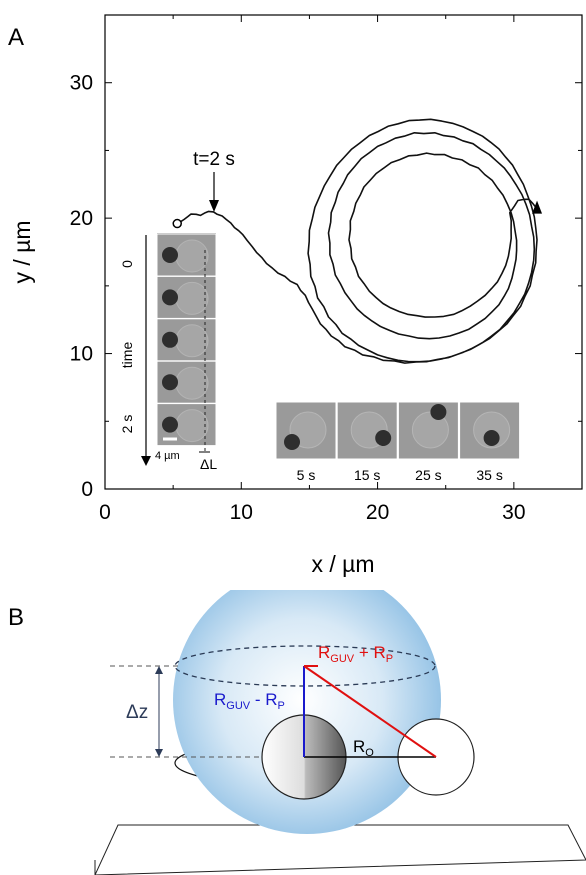 Image resolution: width=586 pixels, height=875 pixels. Describe the element at coordinates (105, 512) in the screenshot. I see `x-tick-label: 0` at that location.